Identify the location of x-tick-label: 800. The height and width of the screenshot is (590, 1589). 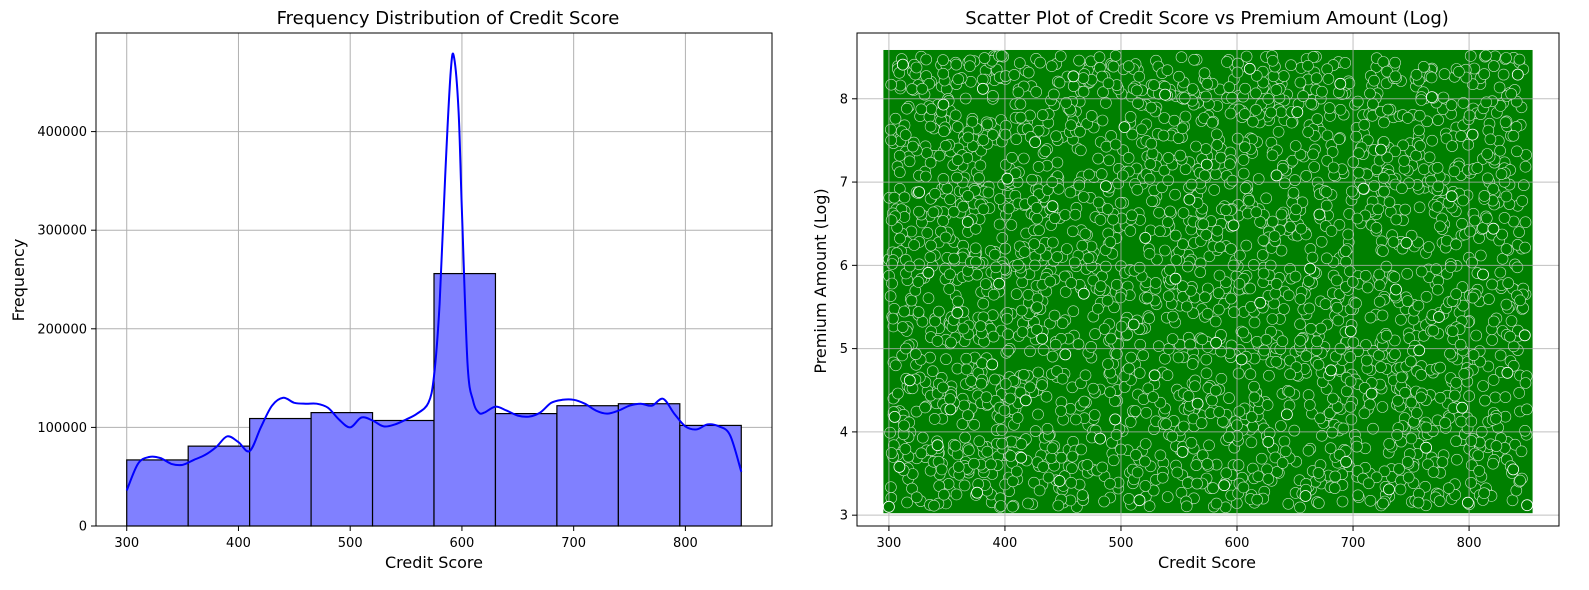
(685, 543).